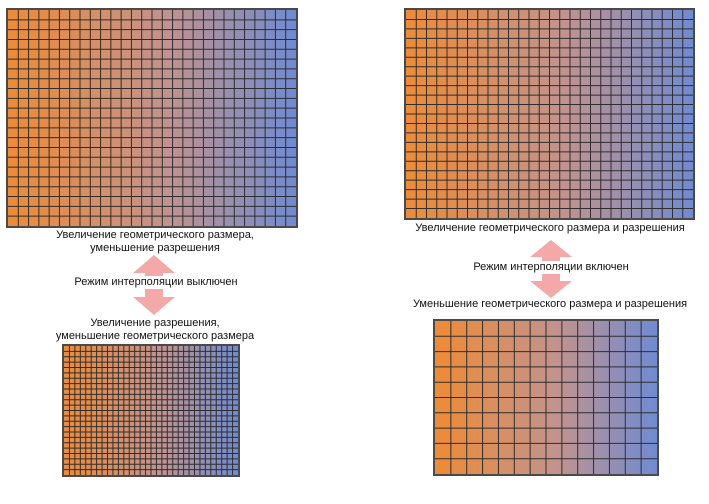 The image size is (709, 504). What do you see at coordinates (551, 267) in the screenshot?
I see `mode-label-right: Режим интерполяции включен` at bounding box center [551, 267].